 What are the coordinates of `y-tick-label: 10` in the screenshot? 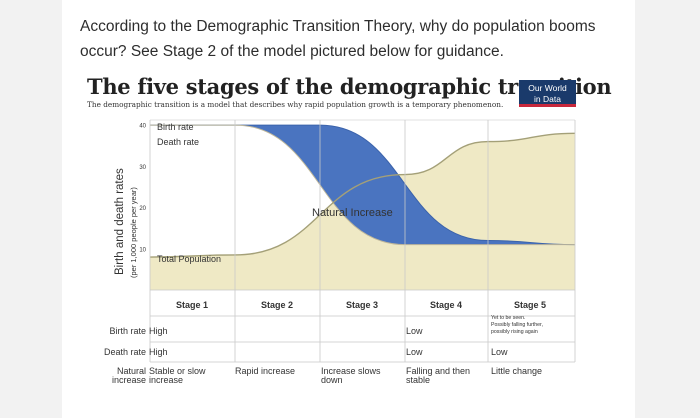 It's located at (142, 250).